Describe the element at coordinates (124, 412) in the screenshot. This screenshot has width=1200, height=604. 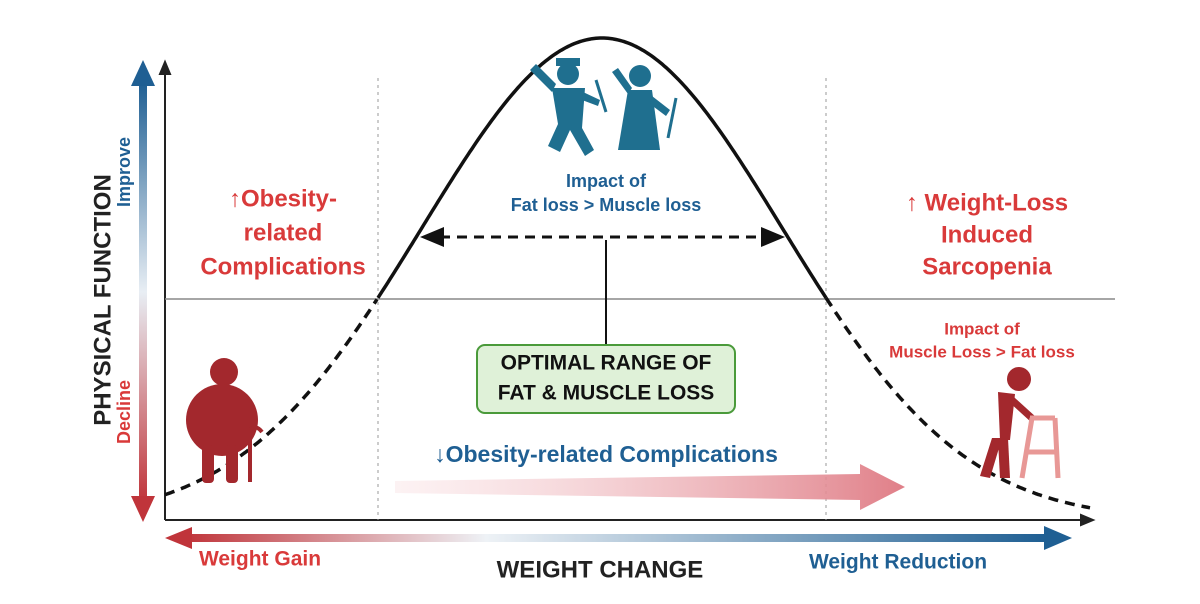
I see `decline-label: Decline` at that location.